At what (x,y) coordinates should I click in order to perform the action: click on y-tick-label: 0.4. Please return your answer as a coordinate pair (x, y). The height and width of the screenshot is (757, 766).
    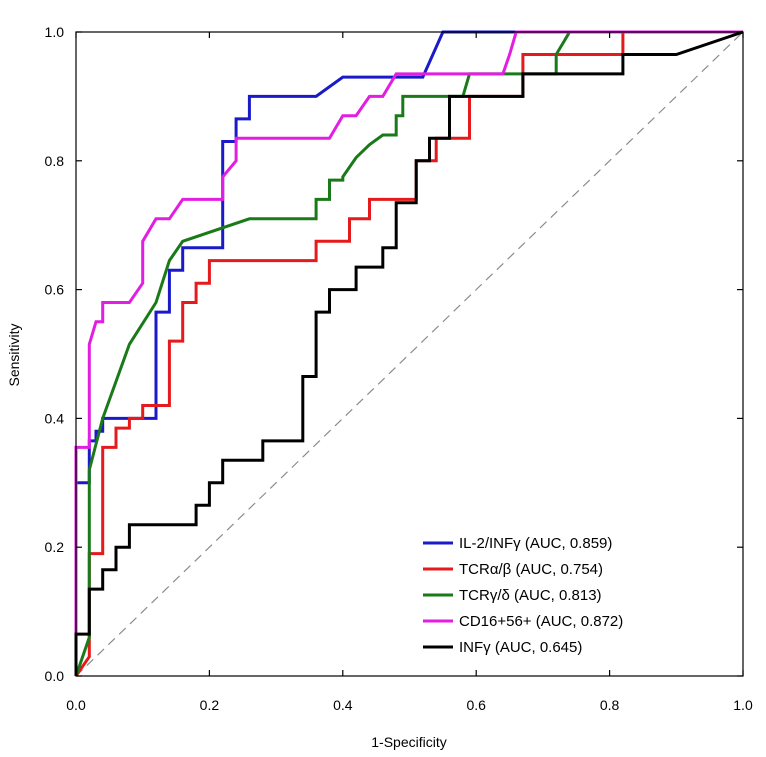
    Looking at the image, I should click on (55, 418).